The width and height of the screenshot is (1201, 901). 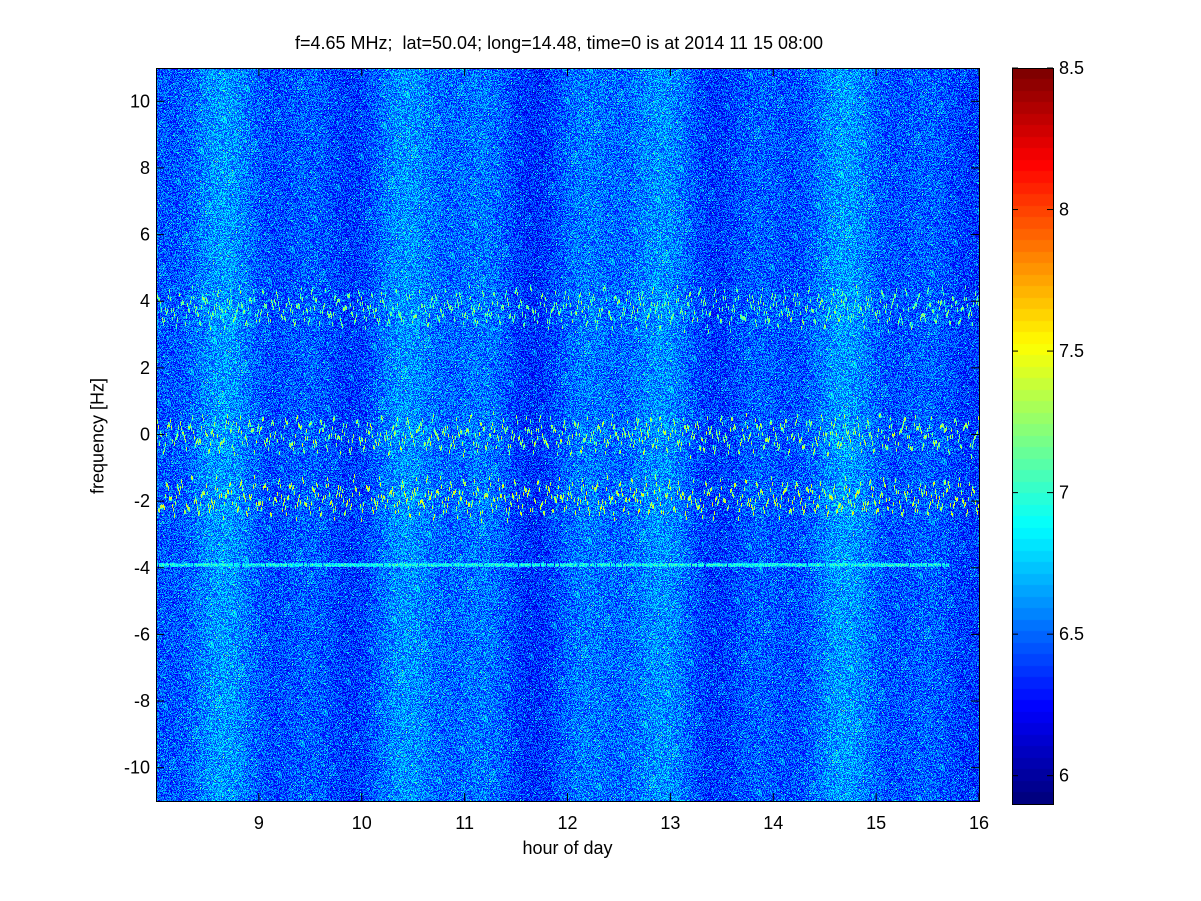 What do you see at coordinates (145, 301) in the screenshot?
I see `y-tick-label: 4` at bounding box center [145, 301].